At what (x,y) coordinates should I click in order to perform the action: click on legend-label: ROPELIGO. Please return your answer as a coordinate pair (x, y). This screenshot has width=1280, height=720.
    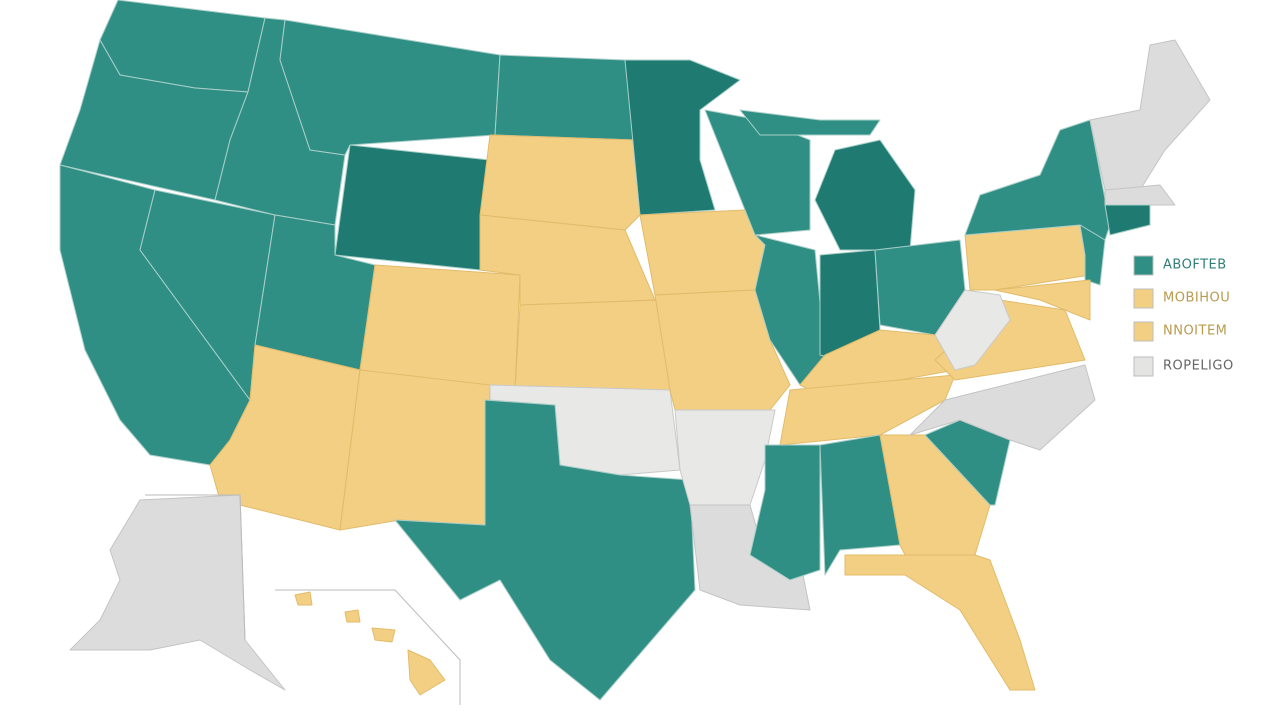
    Looking at the image, I should click on (1198, 366).